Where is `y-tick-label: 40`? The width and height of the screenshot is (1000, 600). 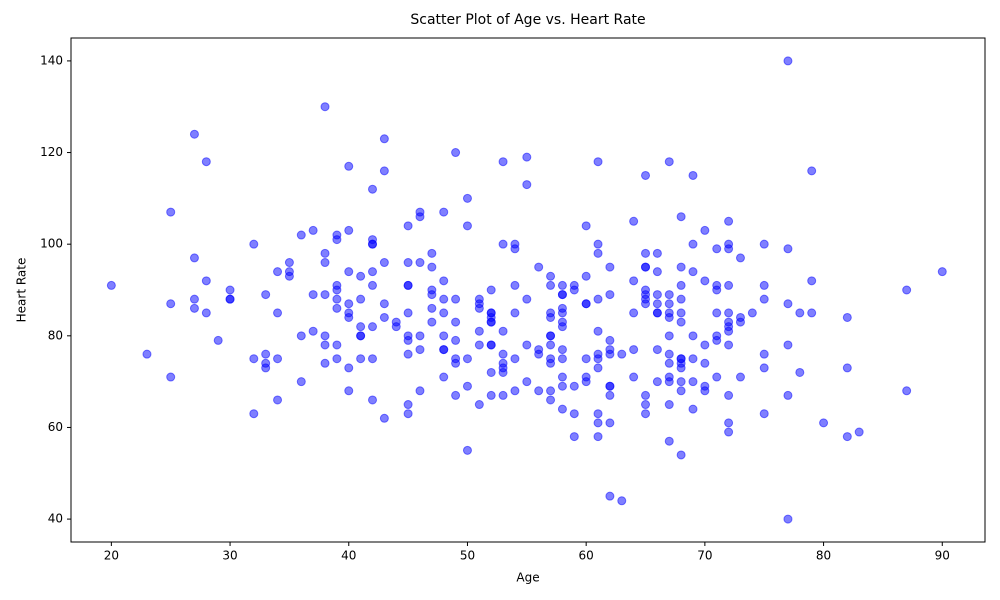 y-tick-label: 40 is located at coordinates (55, 519).